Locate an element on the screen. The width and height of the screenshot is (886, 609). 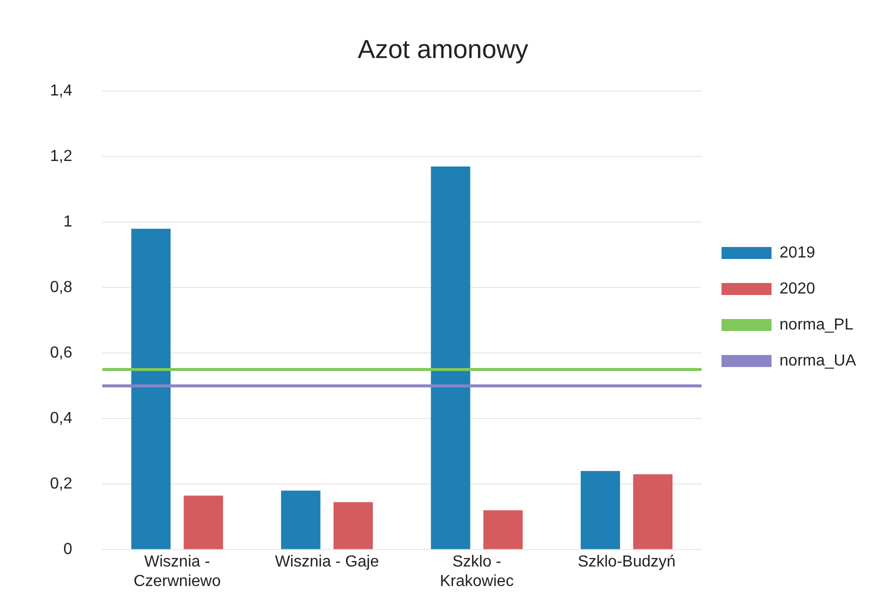
x-tick-label: Wisznia - Czerwniewo is located at coordinates (177, 572).